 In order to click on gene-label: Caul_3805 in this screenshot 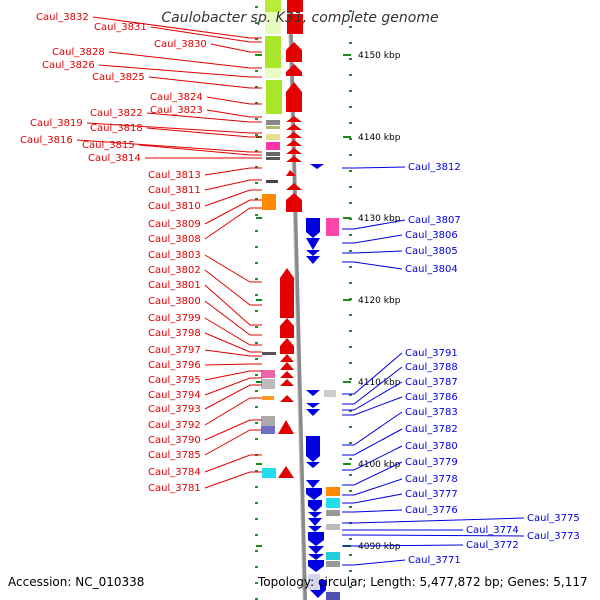, I will do `click(431, 251)`.